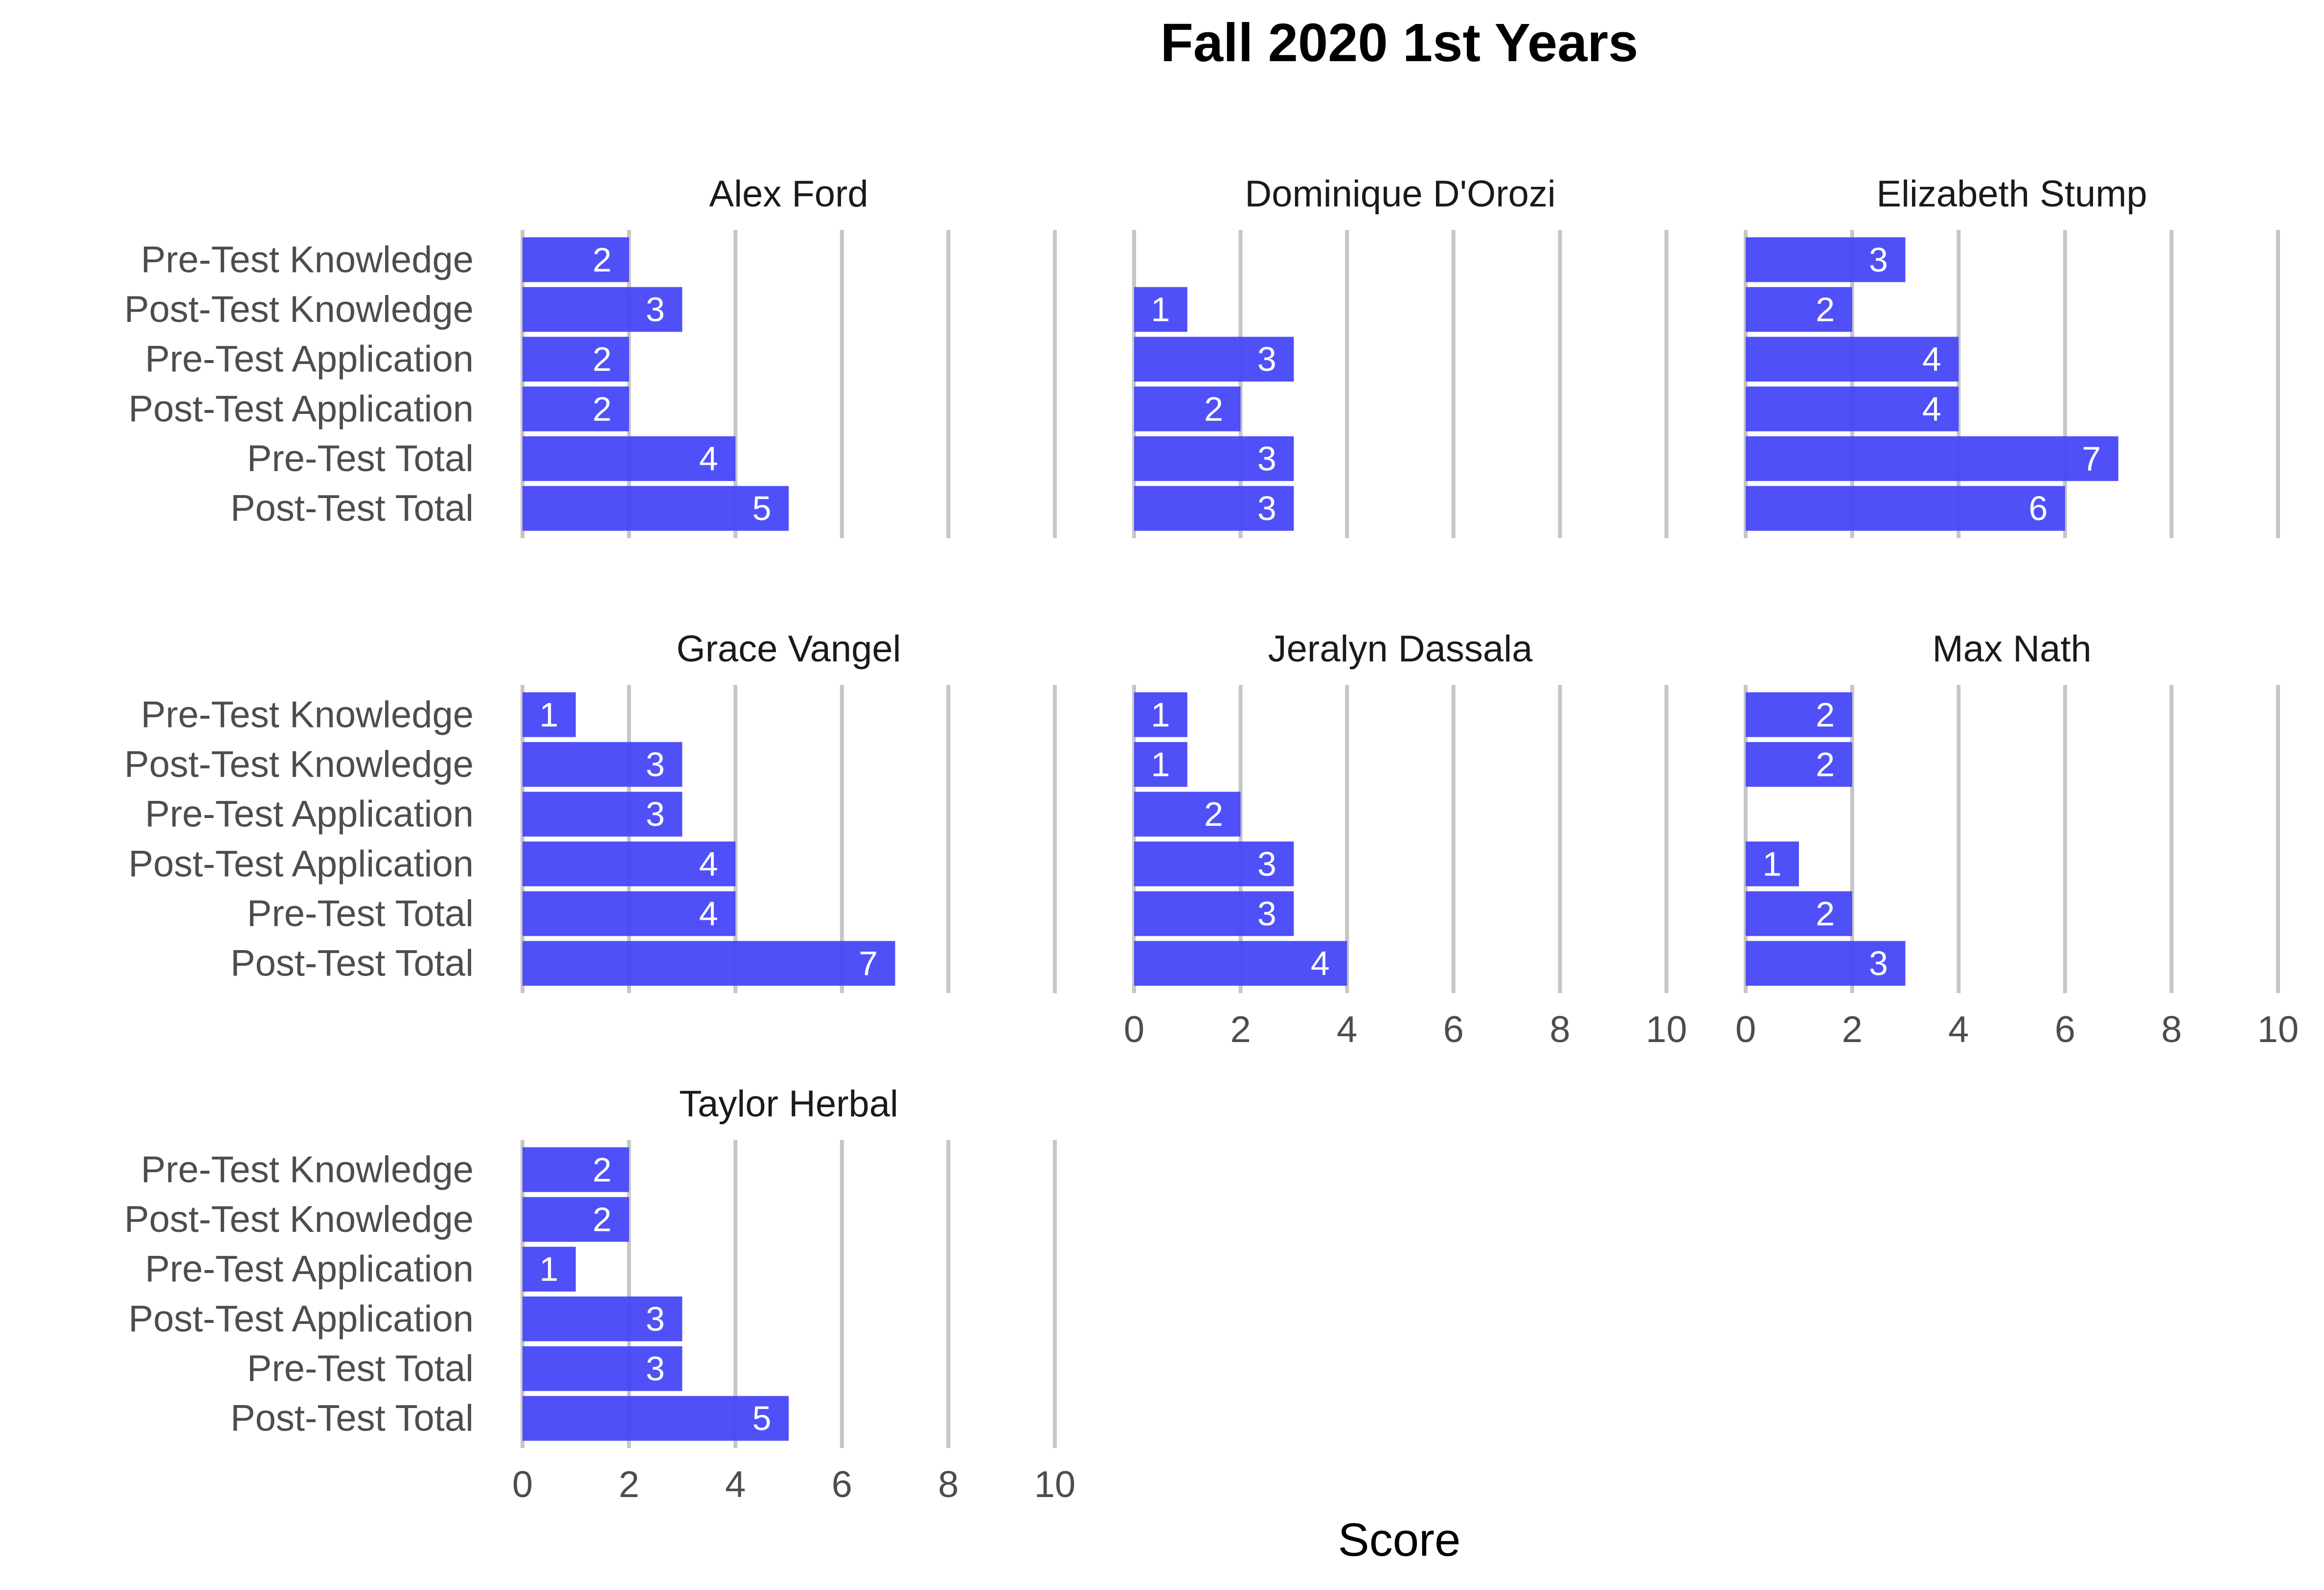  What do you see at coordinates (788, 1104) in the screenshot?
I see `panel-title: Taylor Herbal` at bounding box center [788, 1104].